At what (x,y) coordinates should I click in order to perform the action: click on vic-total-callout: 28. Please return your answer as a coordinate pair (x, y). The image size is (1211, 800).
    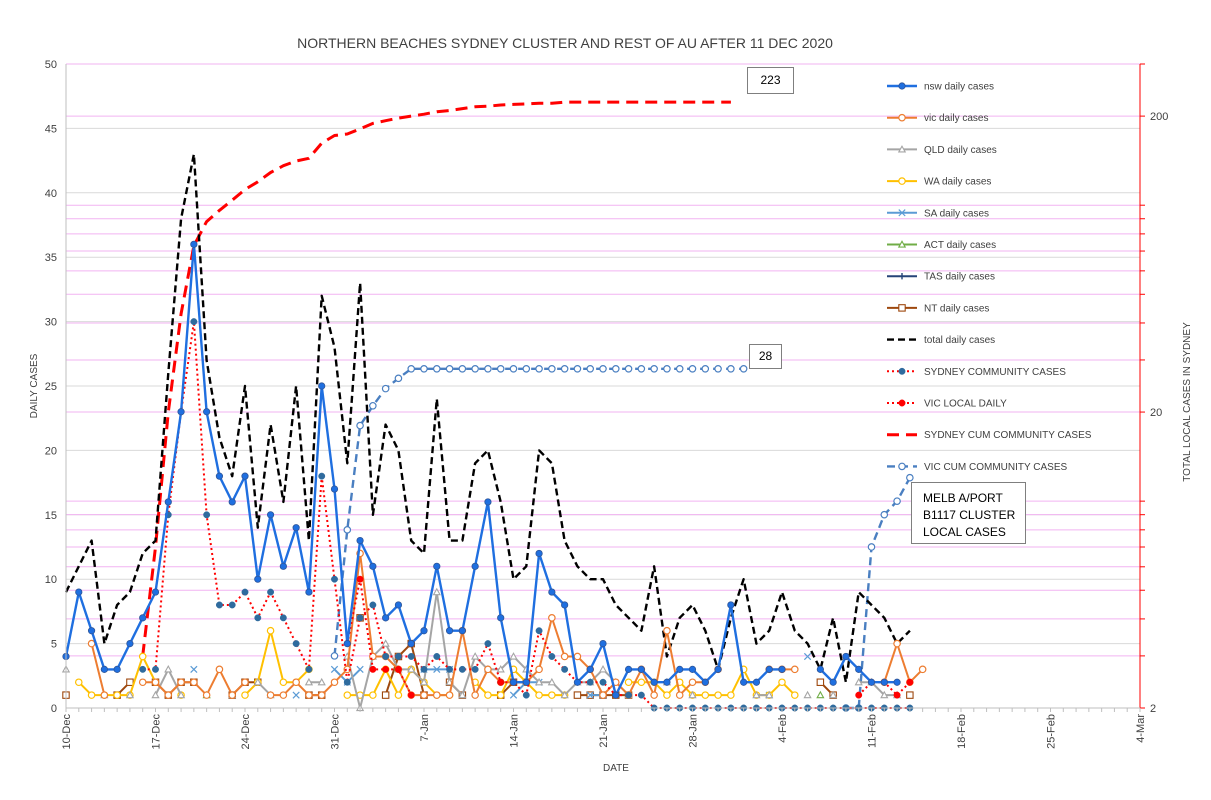
    Looking at the image, I should click on (765, 356).